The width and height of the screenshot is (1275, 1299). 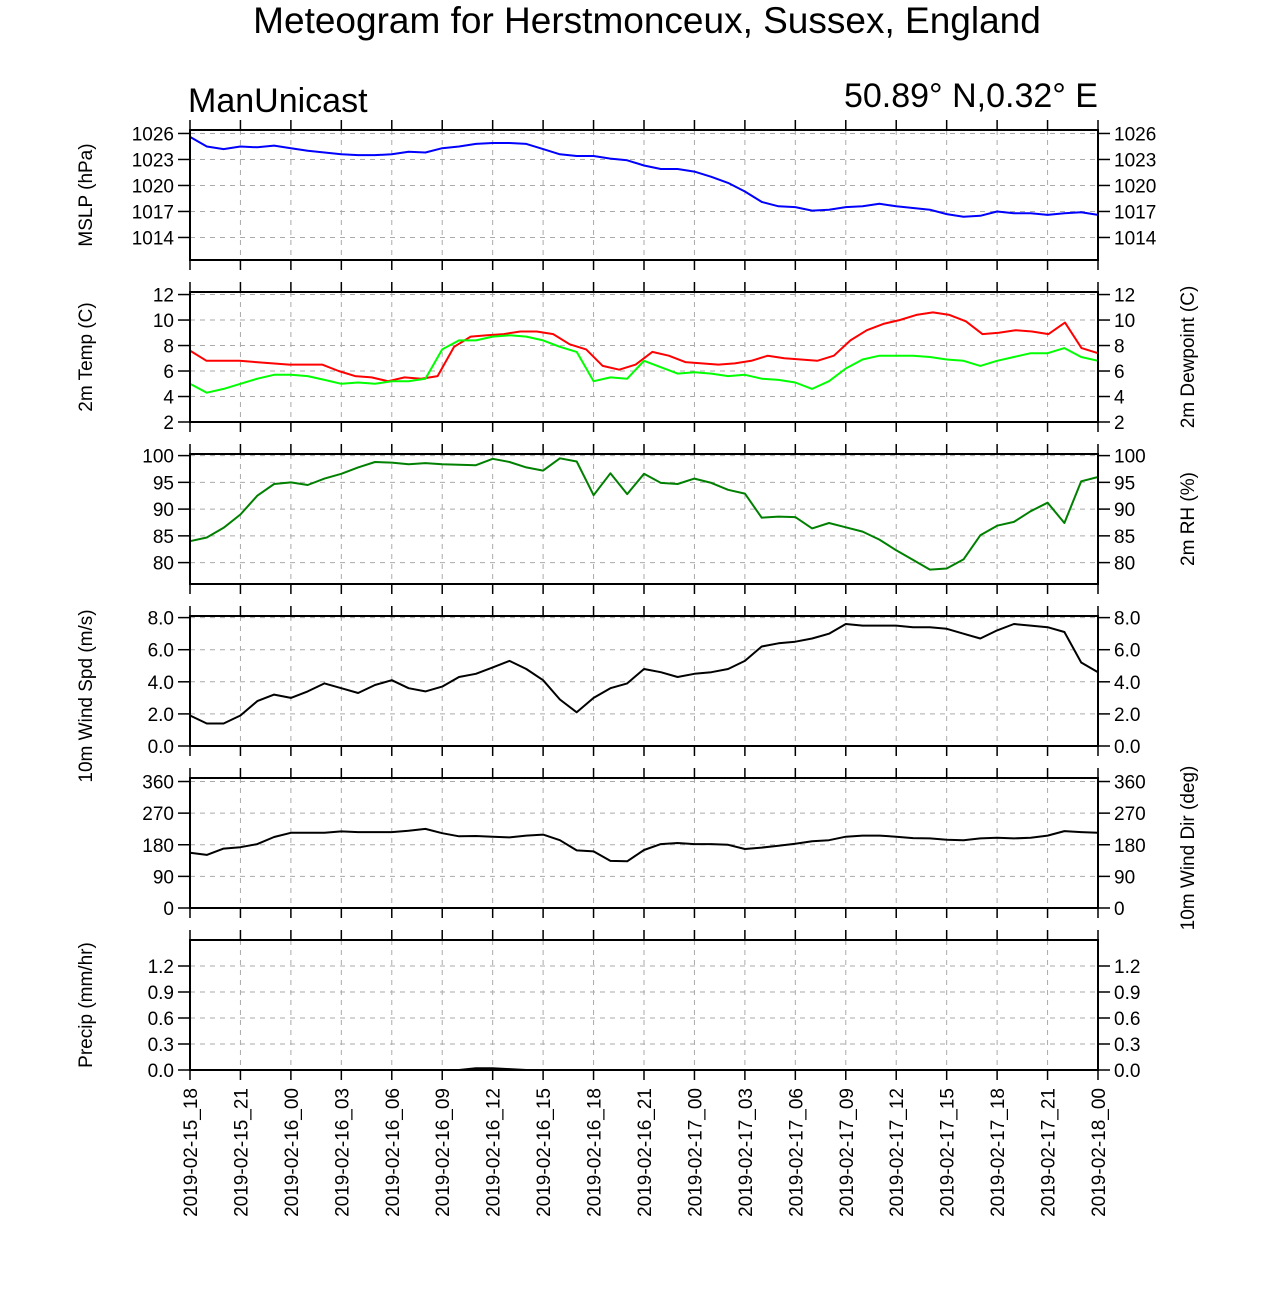 I want to click on y-tick-label-right: 85, so click(x=1124, y=537).